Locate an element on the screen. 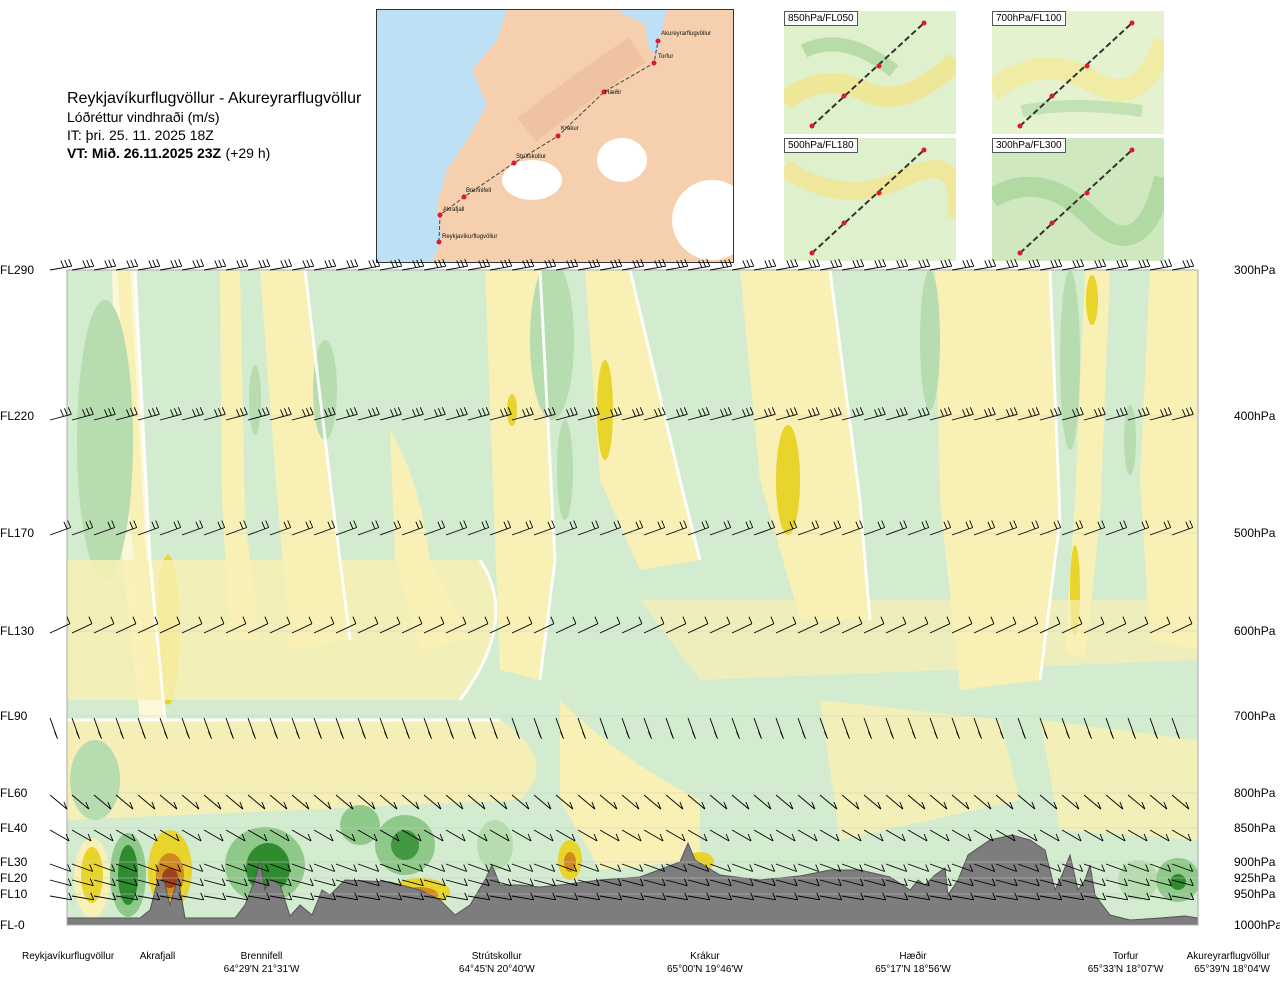  mini-map-300: 300hPa/FL300 is located at coordinates (1078, 199).